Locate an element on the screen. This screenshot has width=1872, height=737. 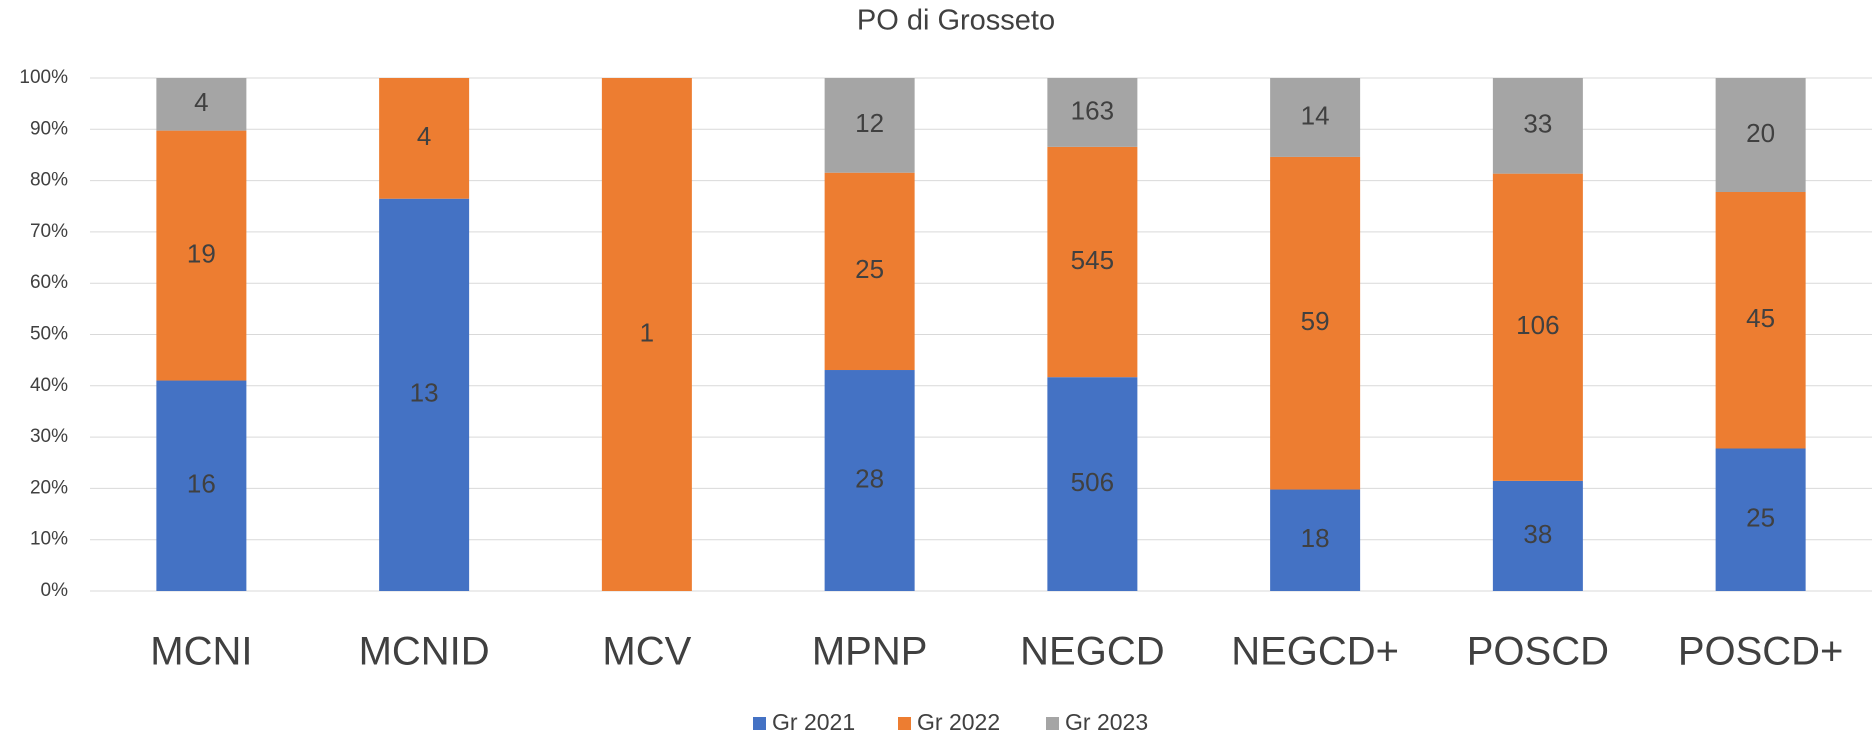
x-tick-label: POSCD+ is located at coordinates (1761, 652).